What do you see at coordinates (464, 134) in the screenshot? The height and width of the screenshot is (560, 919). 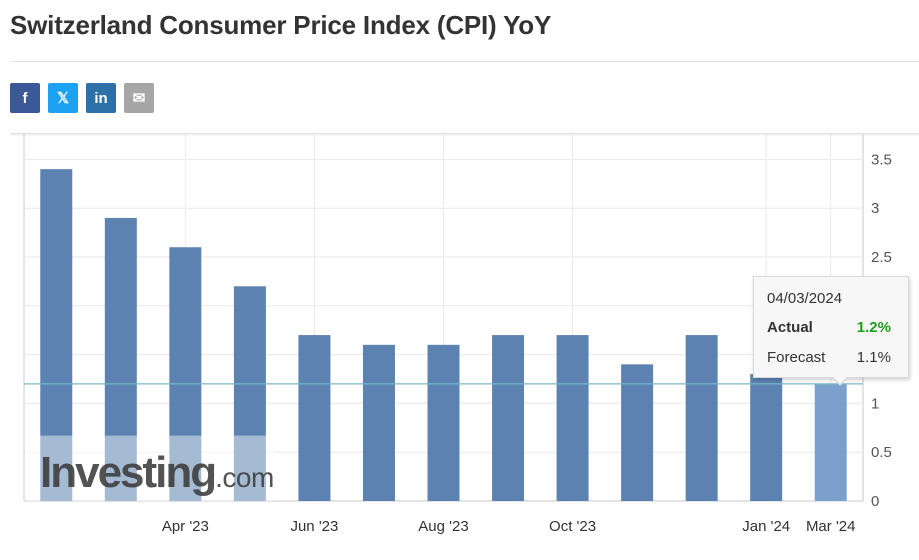 I see `chart-top-border` at bounding box center [464, 134].